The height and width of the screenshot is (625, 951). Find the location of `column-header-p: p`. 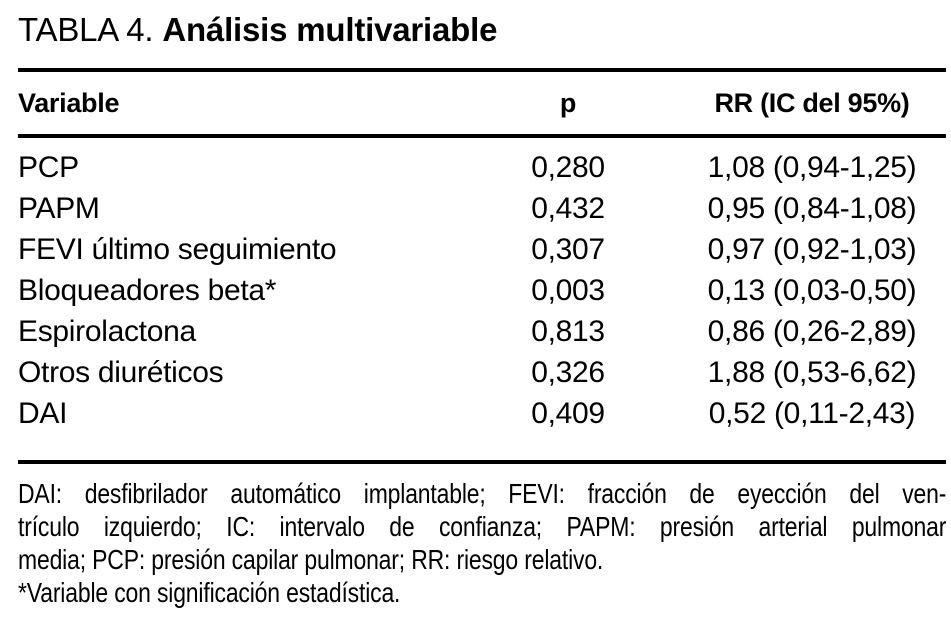

column-header-p: p is located at coordinates (568, 102).